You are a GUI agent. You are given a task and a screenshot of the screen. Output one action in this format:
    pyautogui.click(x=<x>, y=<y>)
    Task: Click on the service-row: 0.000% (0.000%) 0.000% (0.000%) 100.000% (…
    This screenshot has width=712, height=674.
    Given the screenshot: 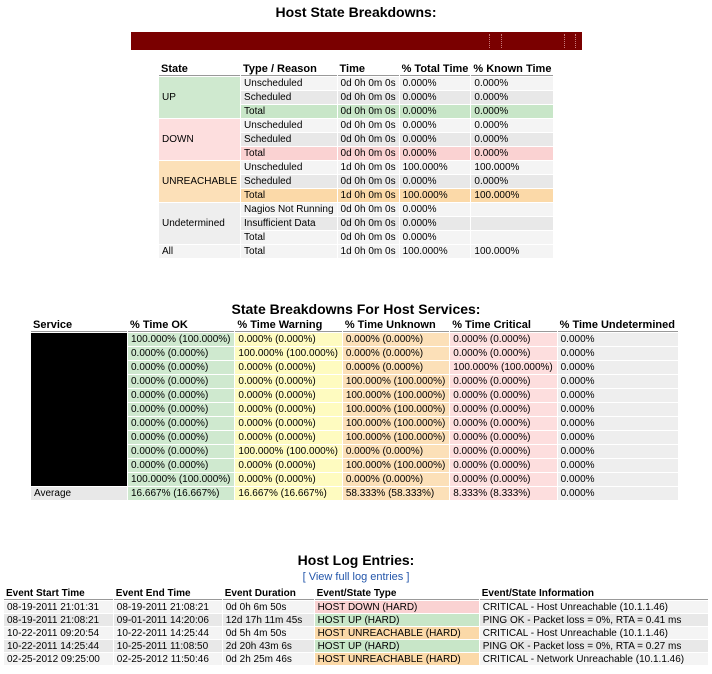 What is the action you would take?
    pyautogui.click(x=354, y=381)
    